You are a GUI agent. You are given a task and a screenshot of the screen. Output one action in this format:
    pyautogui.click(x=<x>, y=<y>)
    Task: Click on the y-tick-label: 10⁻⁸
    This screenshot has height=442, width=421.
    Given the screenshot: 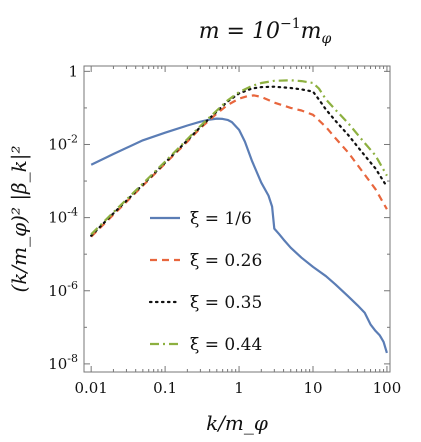 What is the action you would take?
    pyautogui.click(x=63, y=362)
    